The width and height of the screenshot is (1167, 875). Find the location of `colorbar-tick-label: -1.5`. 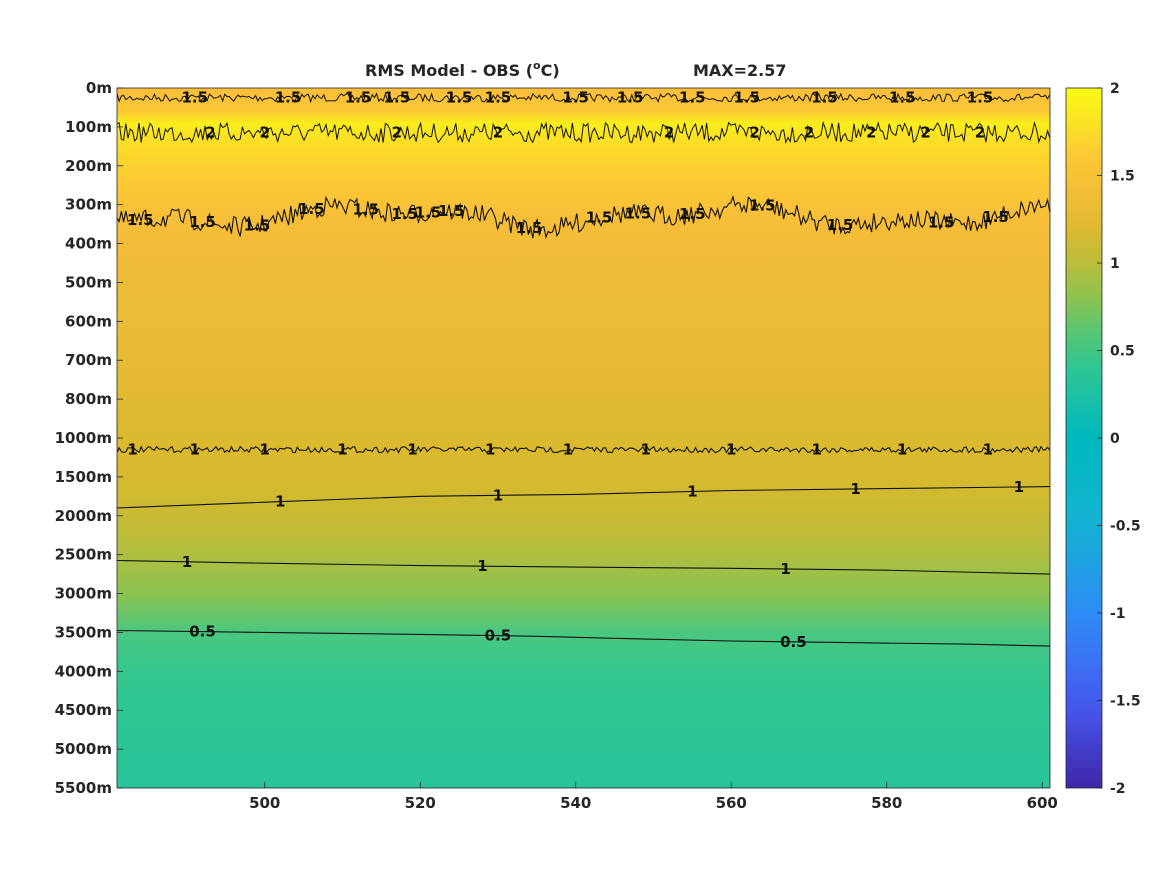

colorbar-tick-label: -1.5 is located at coordinates (1125, 702).